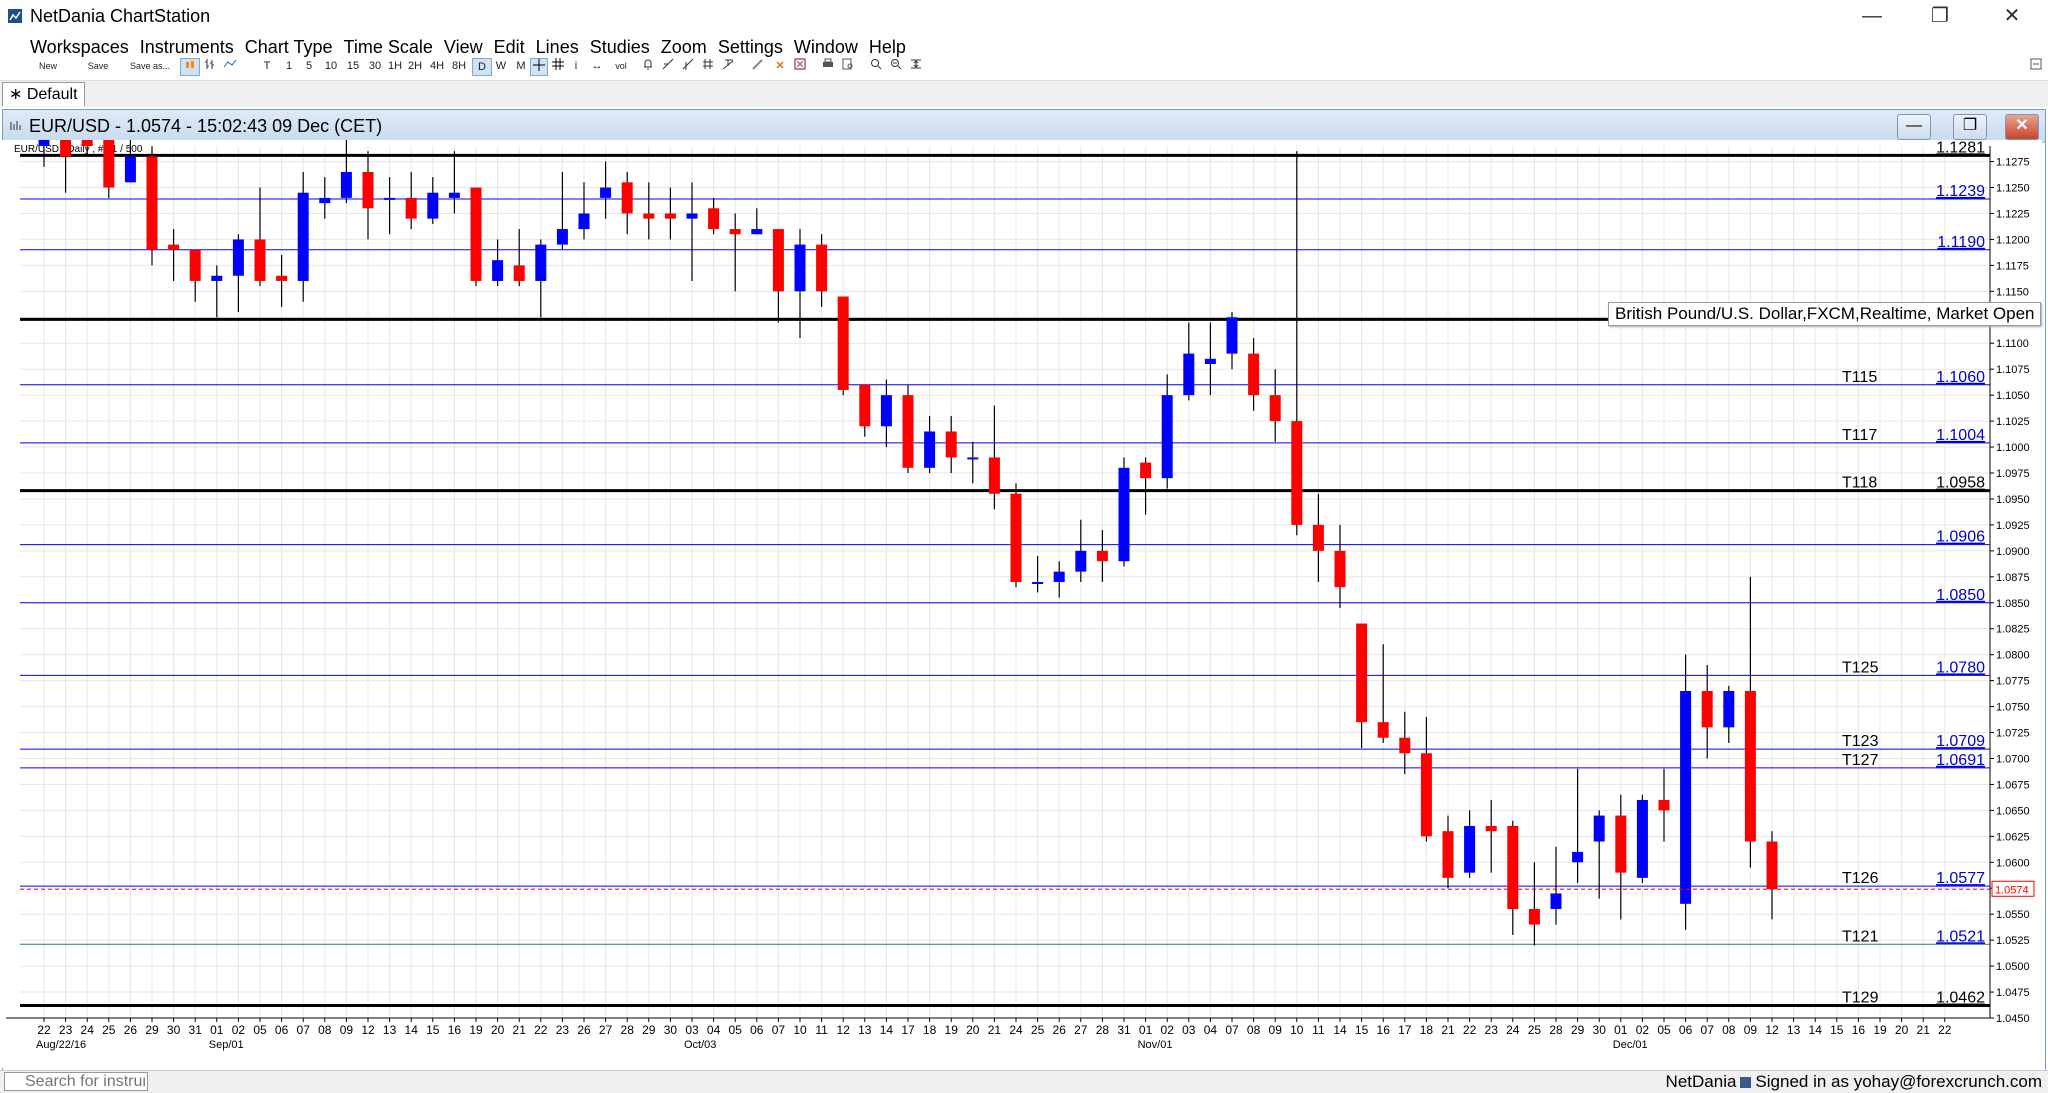 This screenshot has height=1093, width=2048. I want to click on timescale-15-button: 15, so click(353, 66).